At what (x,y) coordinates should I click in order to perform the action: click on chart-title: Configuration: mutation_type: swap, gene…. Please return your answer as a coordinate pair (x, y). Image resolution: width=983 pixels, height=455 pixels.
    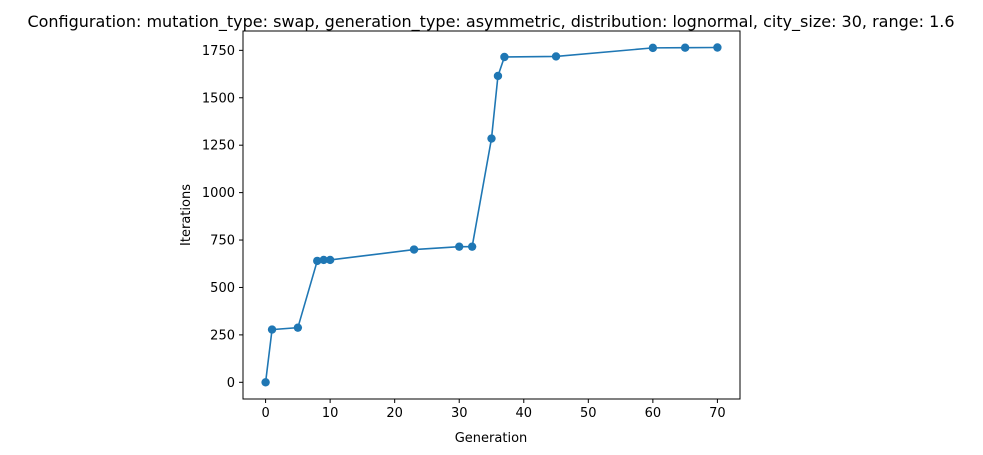
    Looking at the image, I should click on (490, 22).